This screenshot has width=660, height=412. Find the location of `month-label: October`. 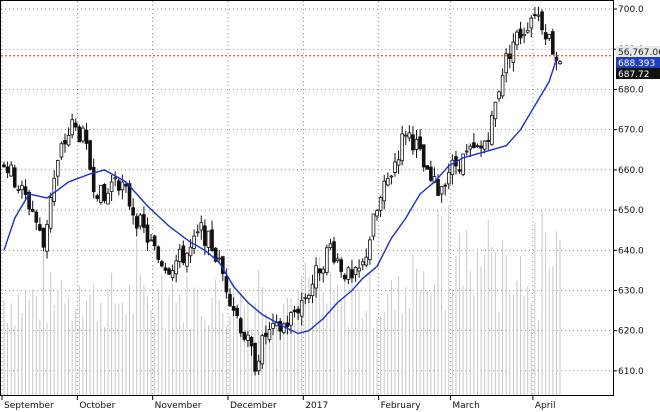

month-label: October is located at coordinates (97, 406).